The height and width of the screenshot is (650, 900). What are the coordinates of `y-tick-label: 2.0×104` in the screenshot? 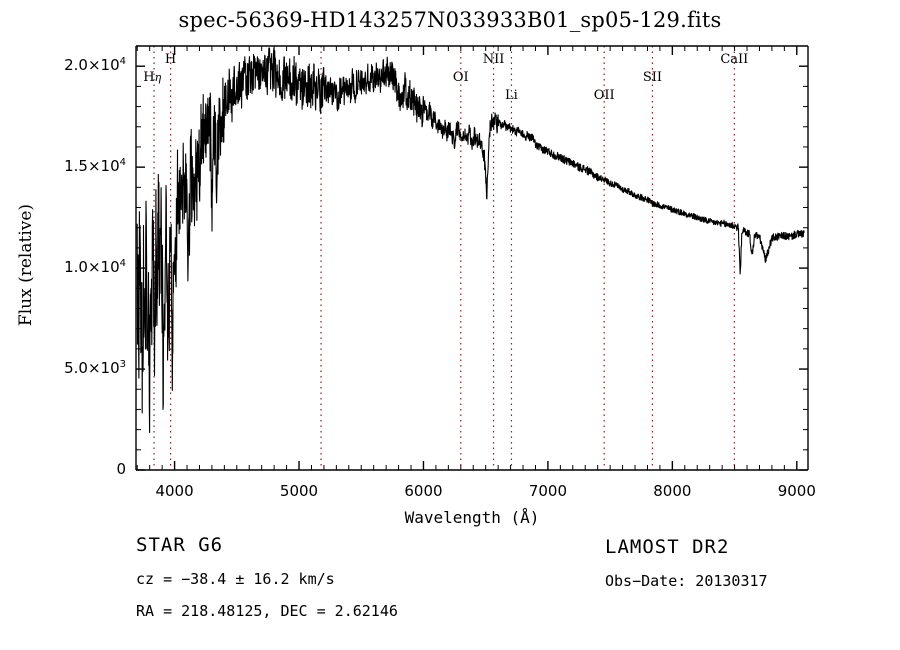 It's located at (95, 65).